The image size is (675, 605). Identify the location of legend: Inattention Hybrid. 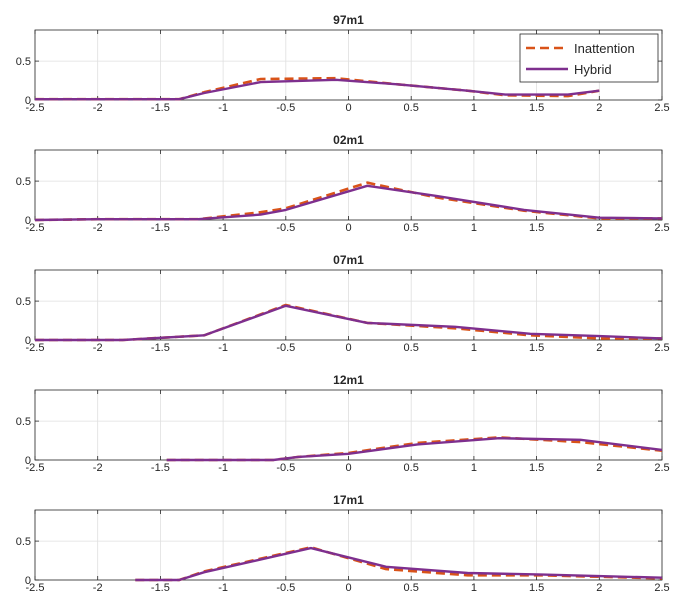
(589, 58).